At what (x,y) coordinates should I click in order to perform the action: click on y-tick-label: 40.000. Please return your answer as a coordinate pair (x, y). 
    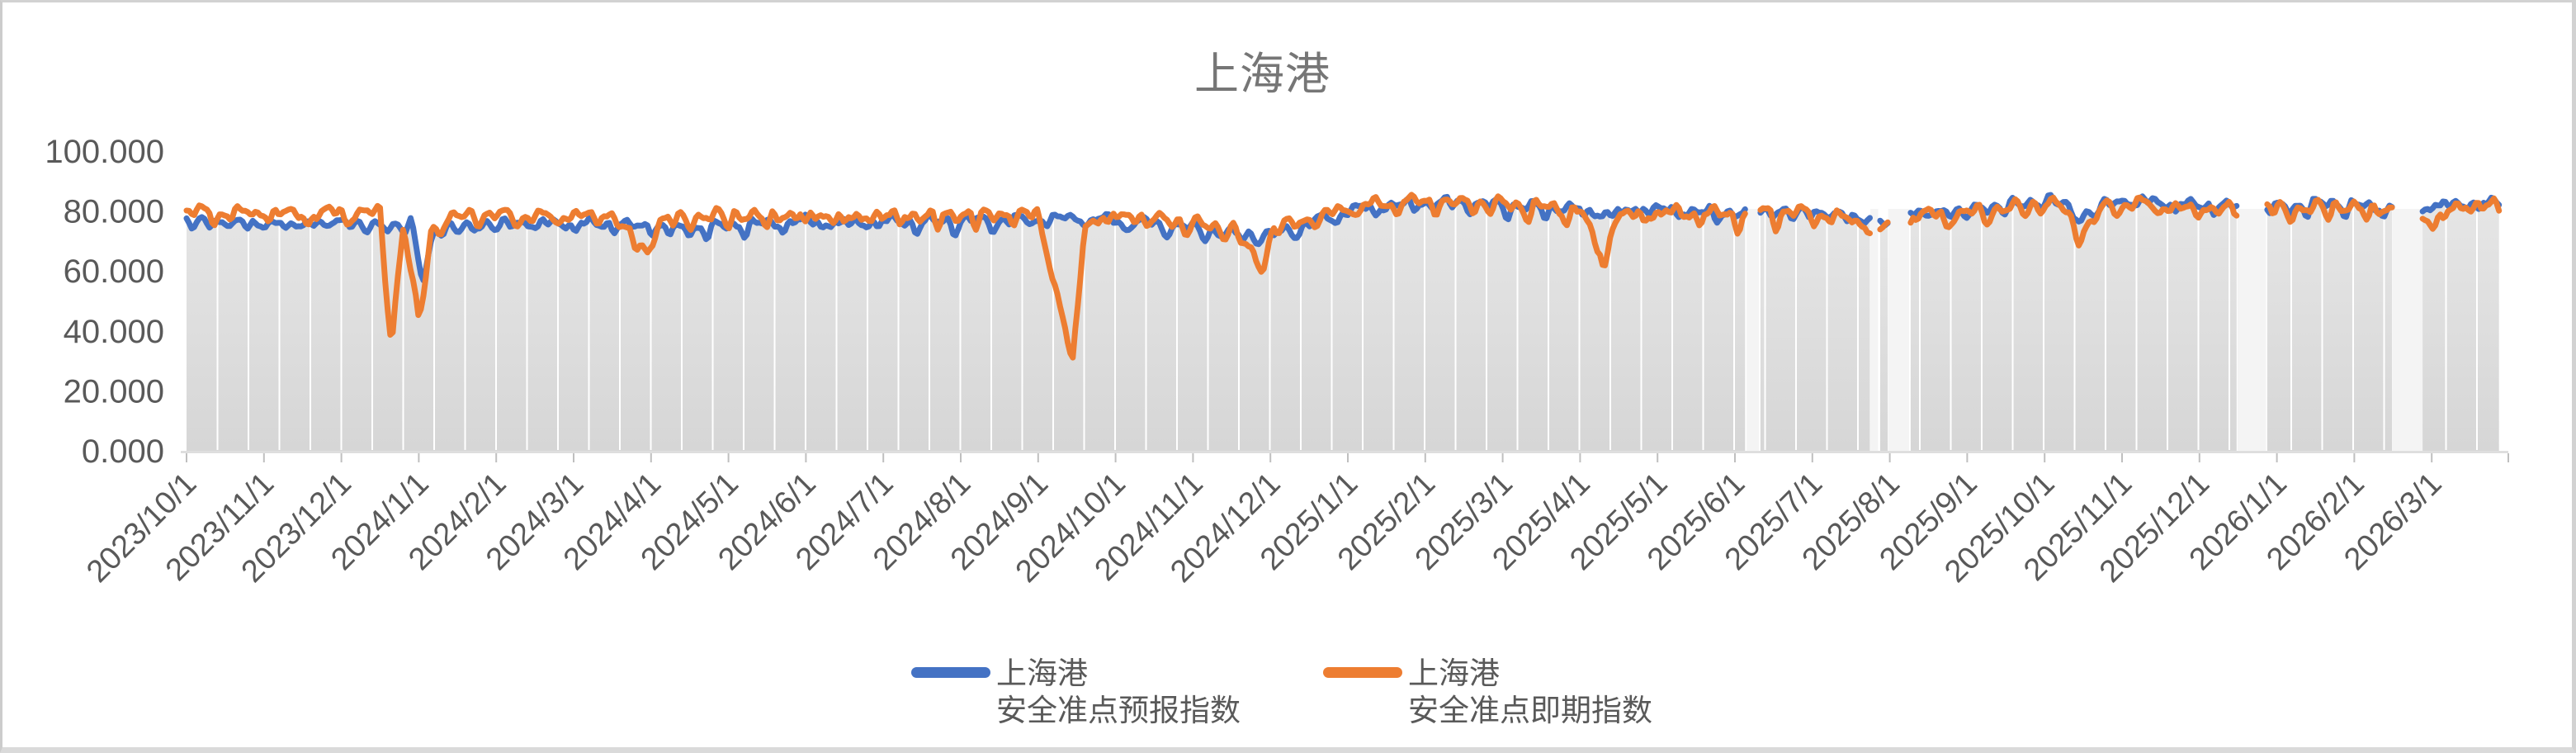
    Looking at the image, I should click on (114, 332).